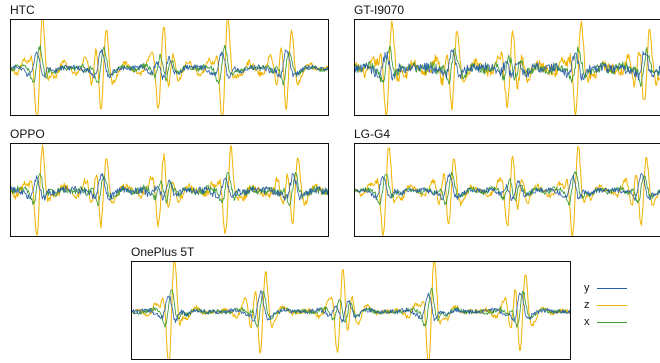 The width and height of the screenshot is (660, 363). I want to click on signal-plot-oppo, so click(169, 190).